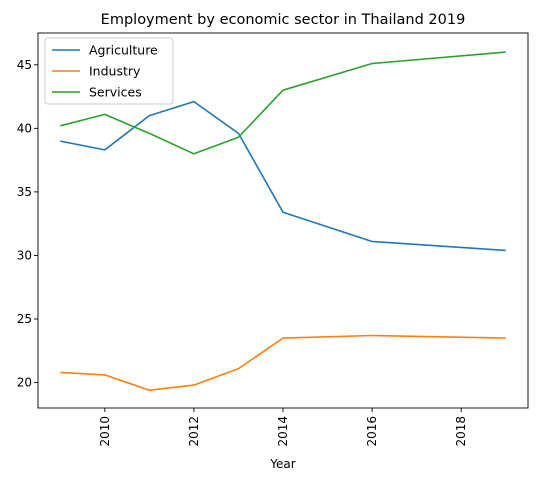 This screenshot has height=481, width=543. I want to click on x-axis: 2010 2012 2014 2016 2018, so click(283, 427).